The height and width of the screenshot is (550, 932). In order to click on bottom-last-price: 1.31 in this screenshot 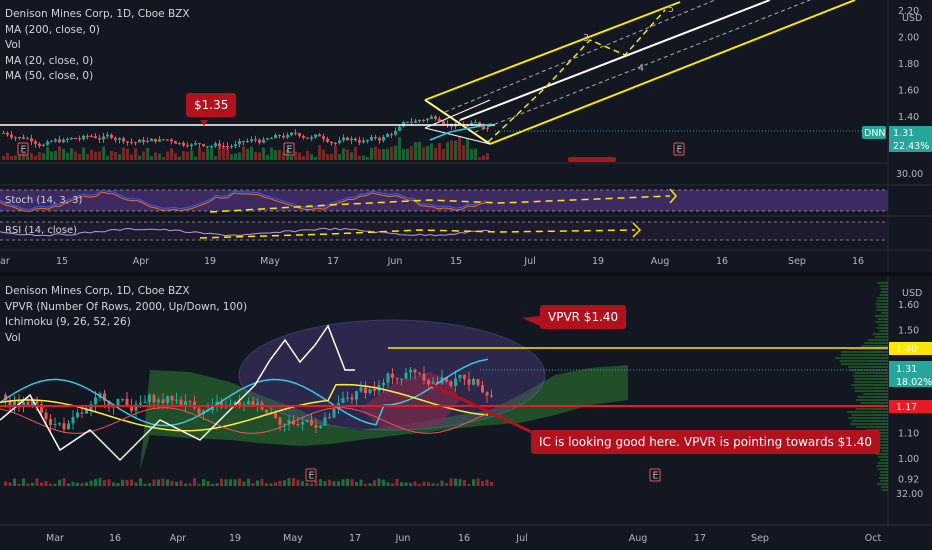, I will do `click(906, 369)`.